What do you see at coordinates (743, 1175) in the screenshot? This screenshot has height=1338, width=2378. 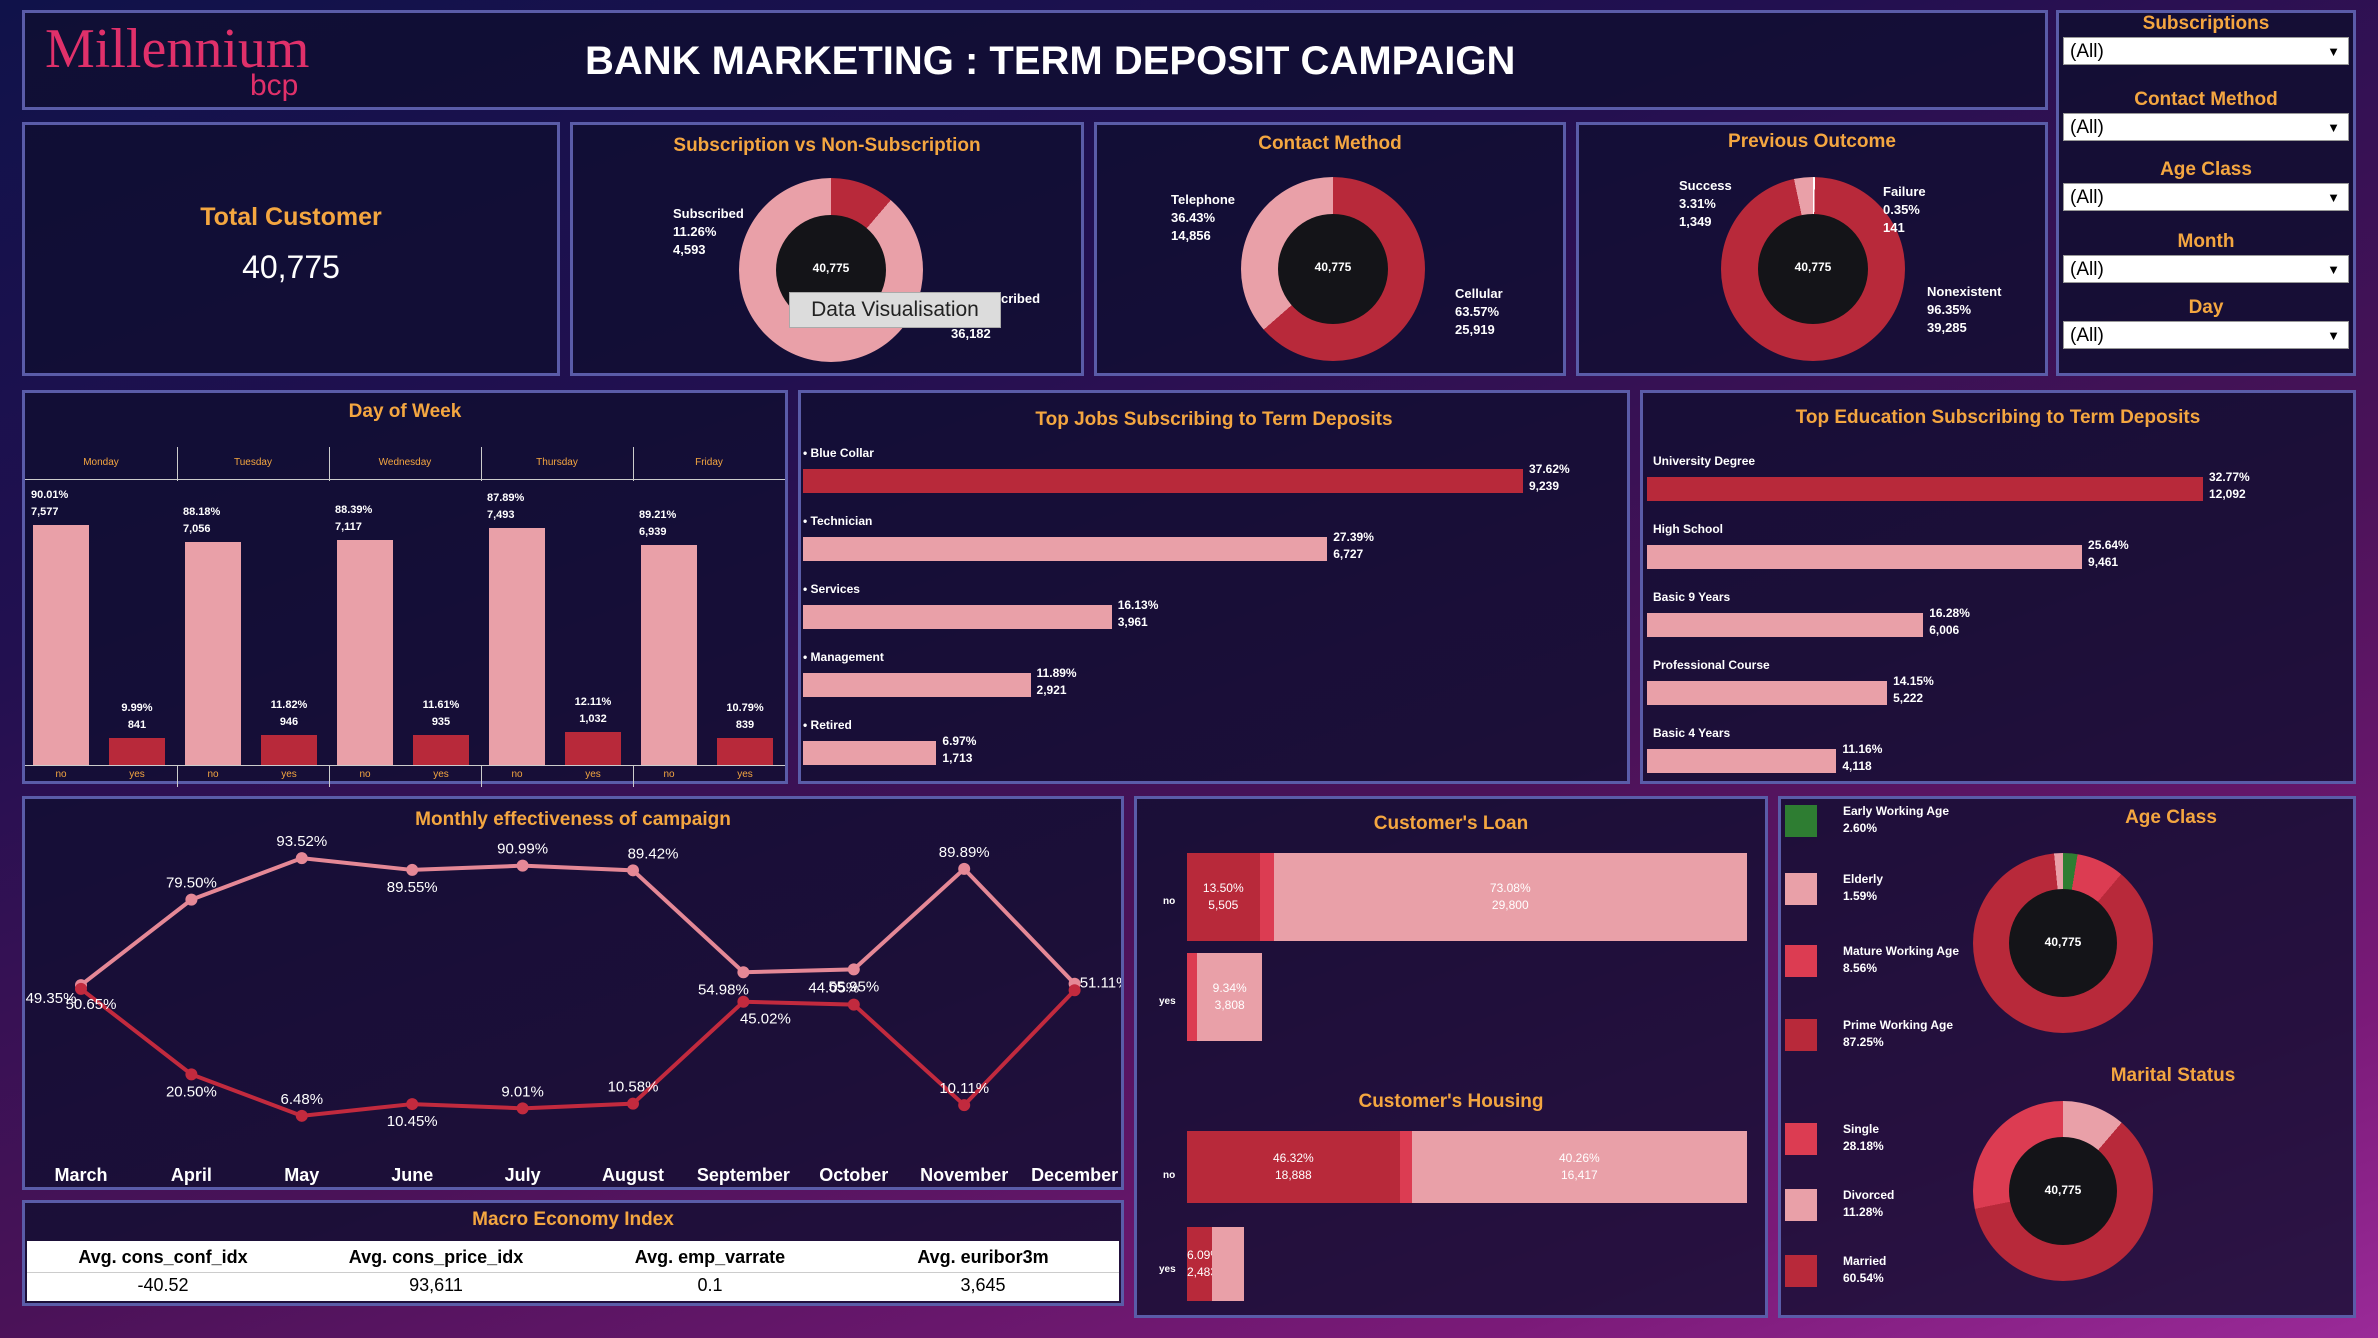 I see `x-tick-label: September` at bounding box center [743, 1175].